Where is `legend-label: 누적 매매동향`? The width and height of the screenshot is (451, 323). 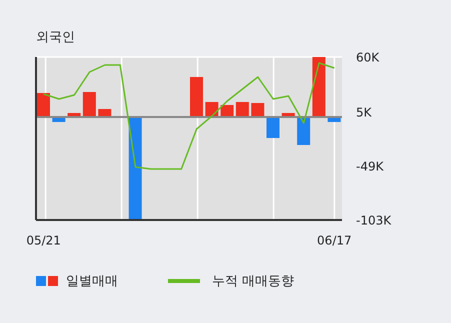 legend-label: 누적 매매동향 is located at coordinates (253, 281).